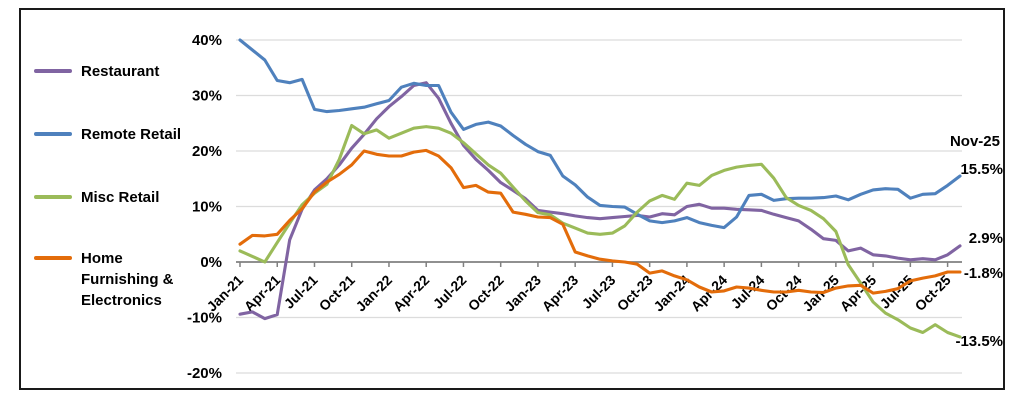 The width and height of the screenshot is (1024, 410). I want to click on end-value-label-misc-retail: -13.5%, so click(979, 341).